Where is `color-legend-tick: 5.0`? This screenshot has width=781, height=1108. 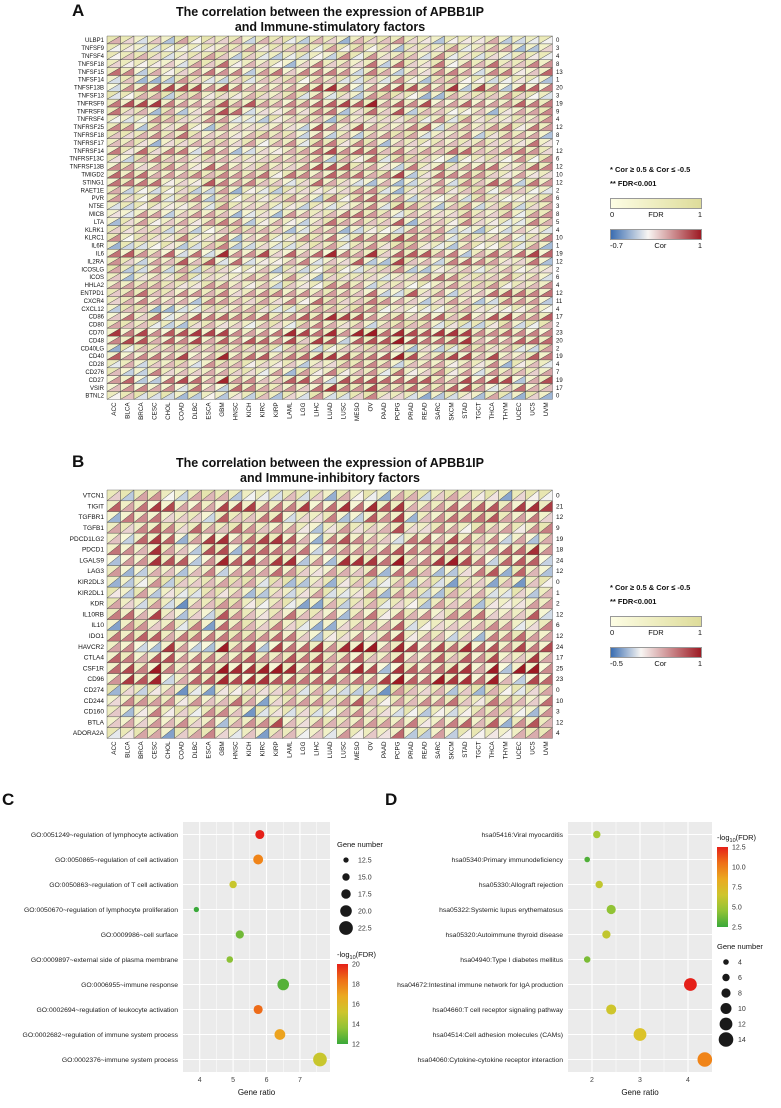 color-legend-tick: 5.0 is located at coordinates (737, 907).